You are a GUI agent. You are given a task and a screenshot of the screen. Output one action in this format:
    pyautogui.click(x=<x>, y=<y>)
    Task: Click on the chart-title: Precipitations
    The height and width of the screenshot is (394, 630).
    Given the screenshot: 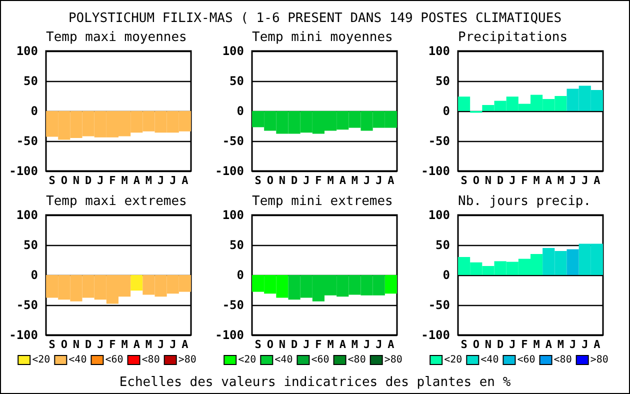 What is the action you would take?
    pyautogui.click(x=513, y=37)
    